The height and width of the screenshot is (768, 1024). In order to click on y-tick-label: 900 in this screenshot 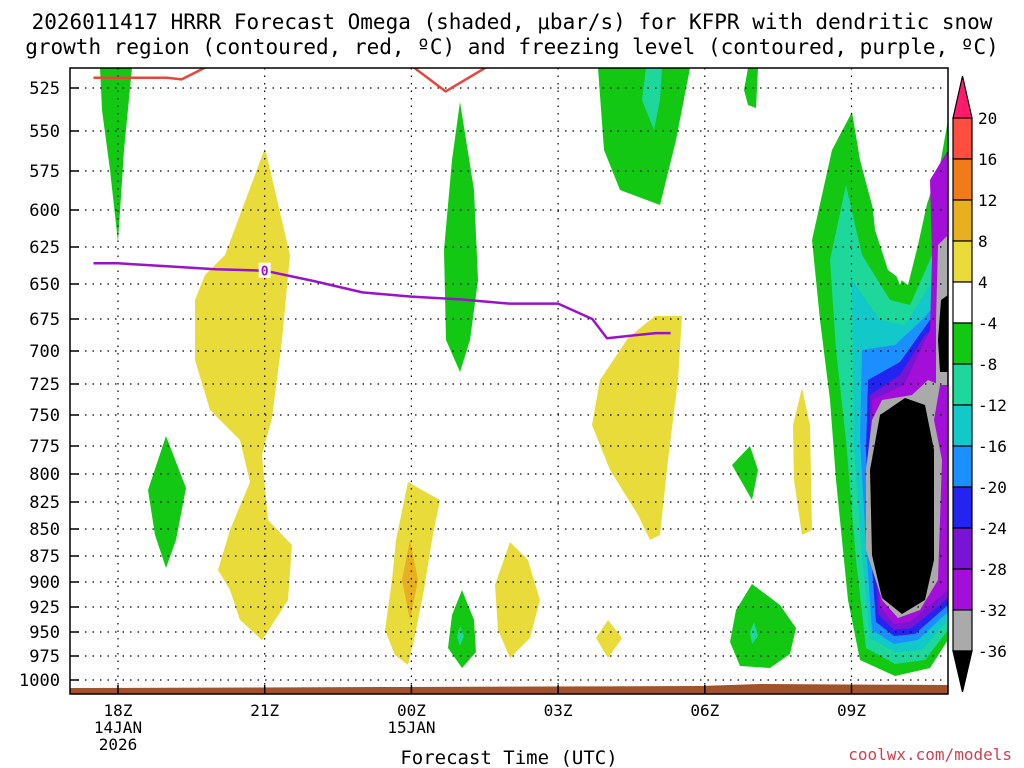, I will do `click(44, 583)`.